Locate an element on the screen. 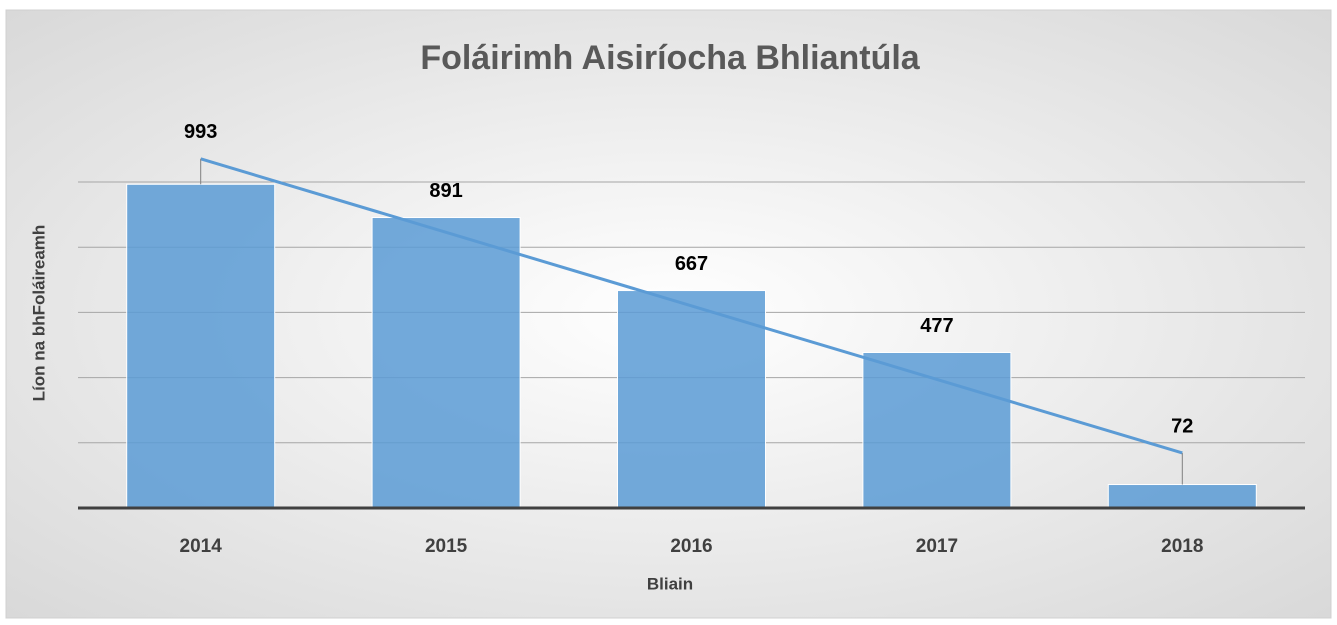 The image size is (1337, 625). x-tick-label: 2016 is located at coordinates (691, 546).